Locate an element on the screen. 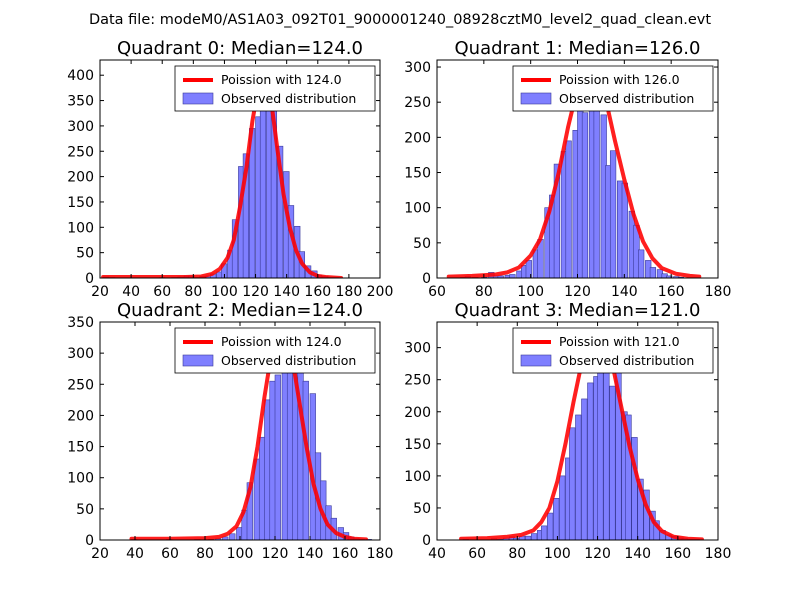 This screenshot has width=800, height=600. plot-title: Quadrant 1: Median=126.0 is located at coordinates (578, 48).